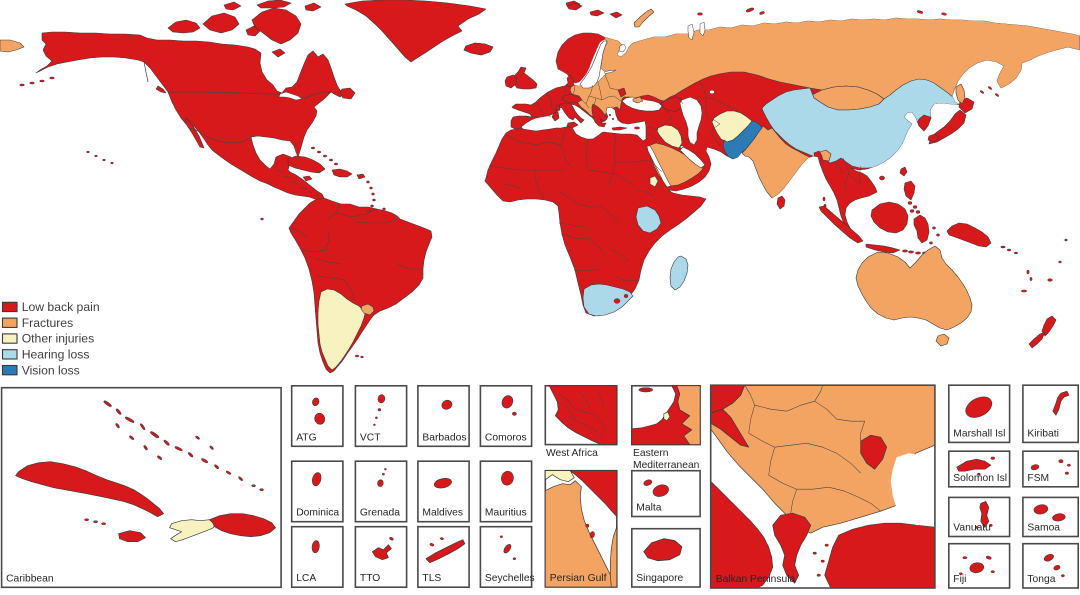  Describe the element at coordinates (980, 478) in the screenshot. I see `svg-text: Solomon Isl` at that location.